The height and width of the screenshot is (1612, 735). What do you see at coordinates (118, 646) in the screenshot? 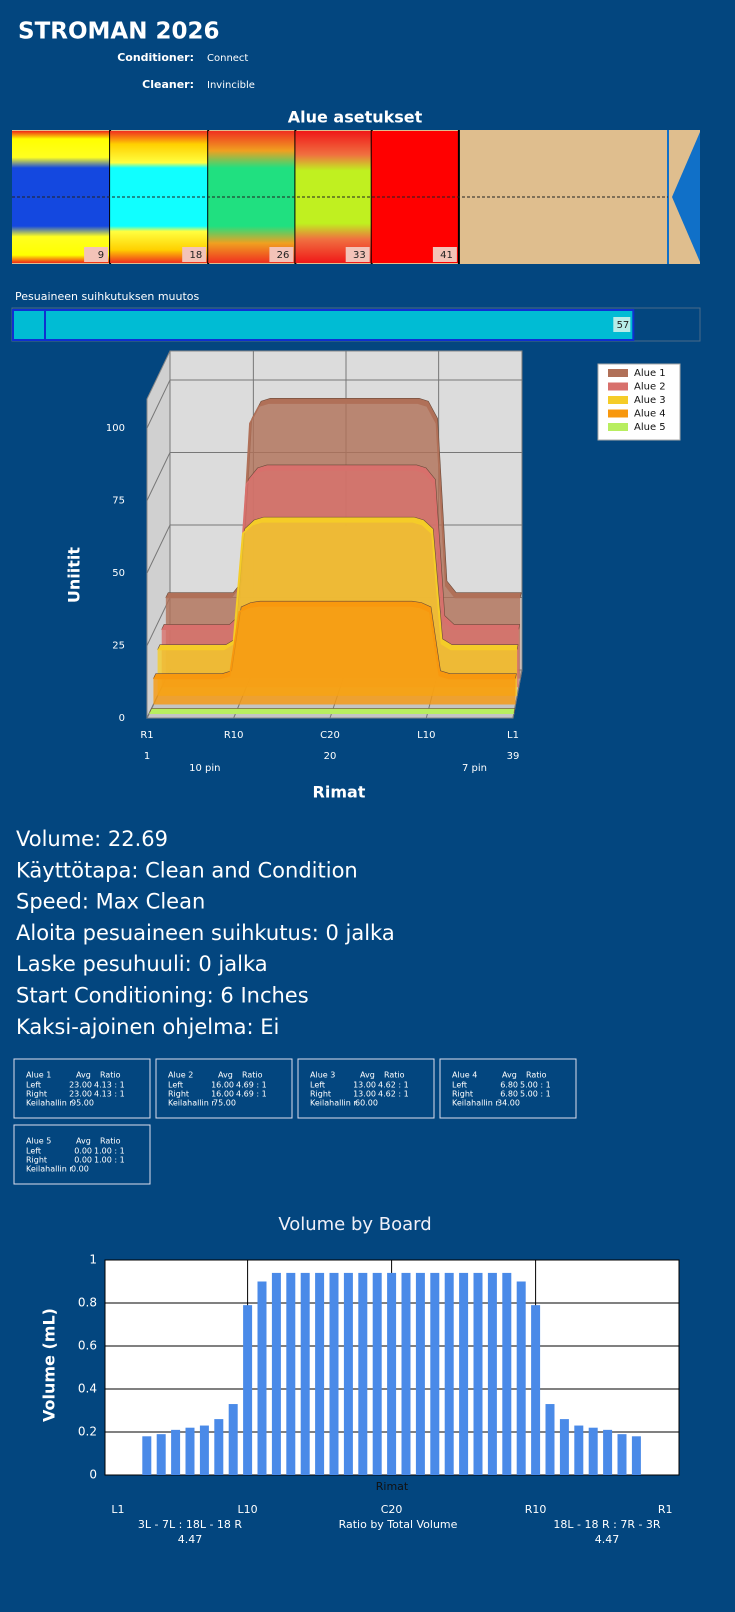
I see `y-tick-label: 25` at bounding box center [118, 646].